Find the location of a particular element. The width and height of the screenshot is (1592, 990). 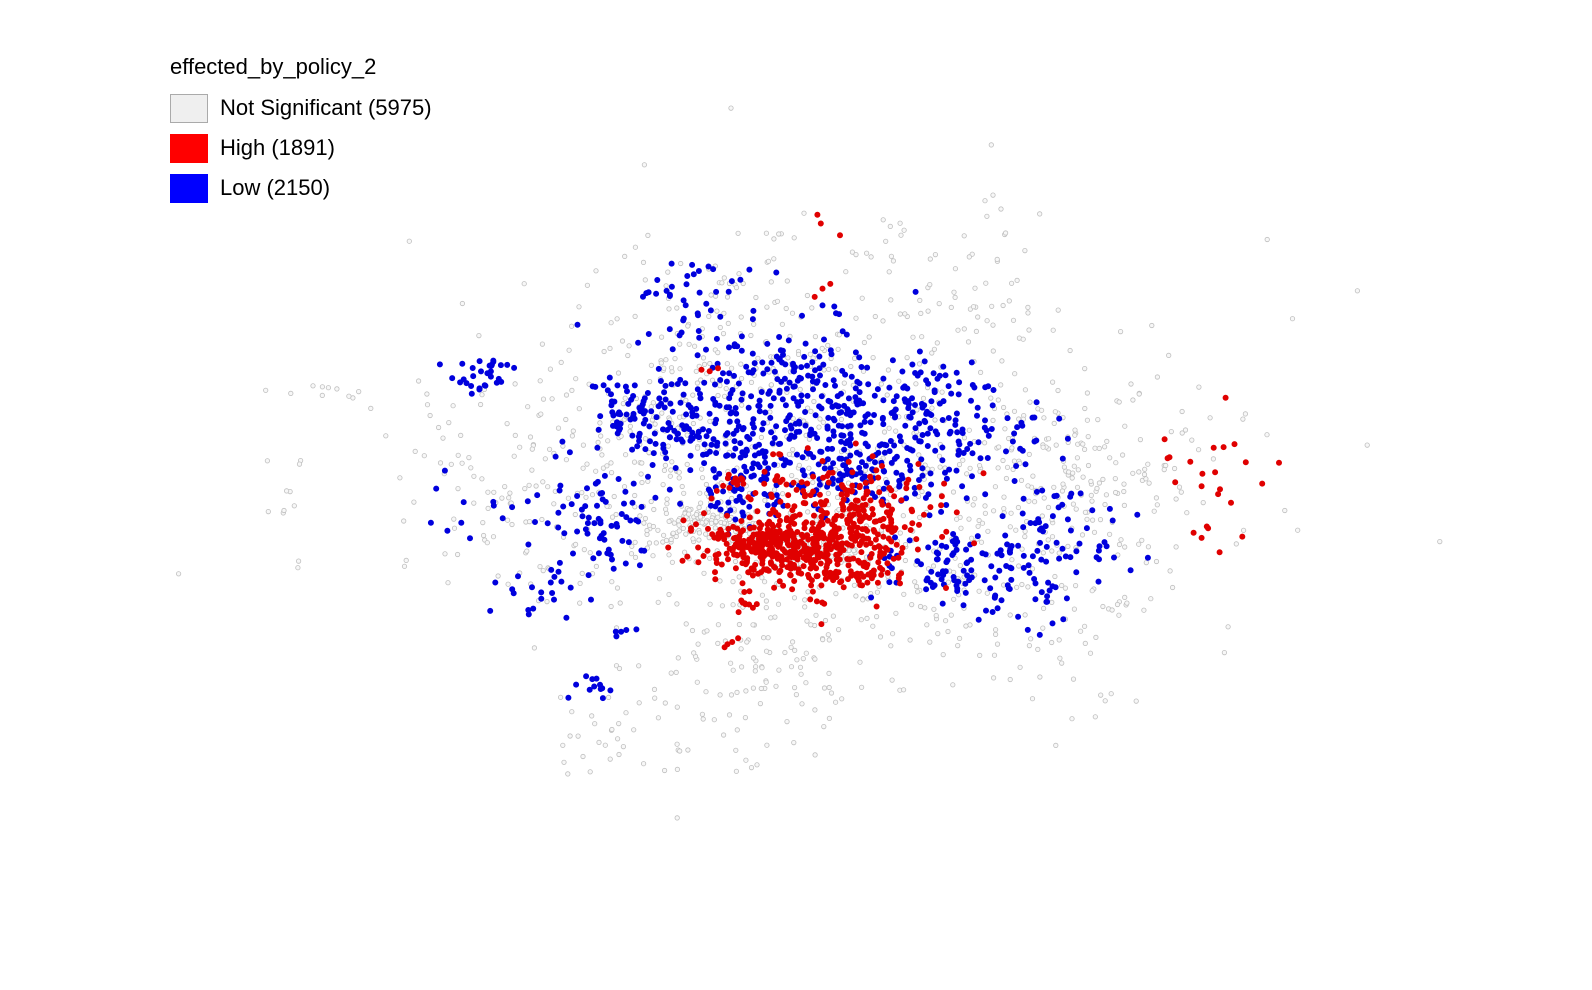

legend-title: effected_by_policy_2 is located at coordinates (273, 66).